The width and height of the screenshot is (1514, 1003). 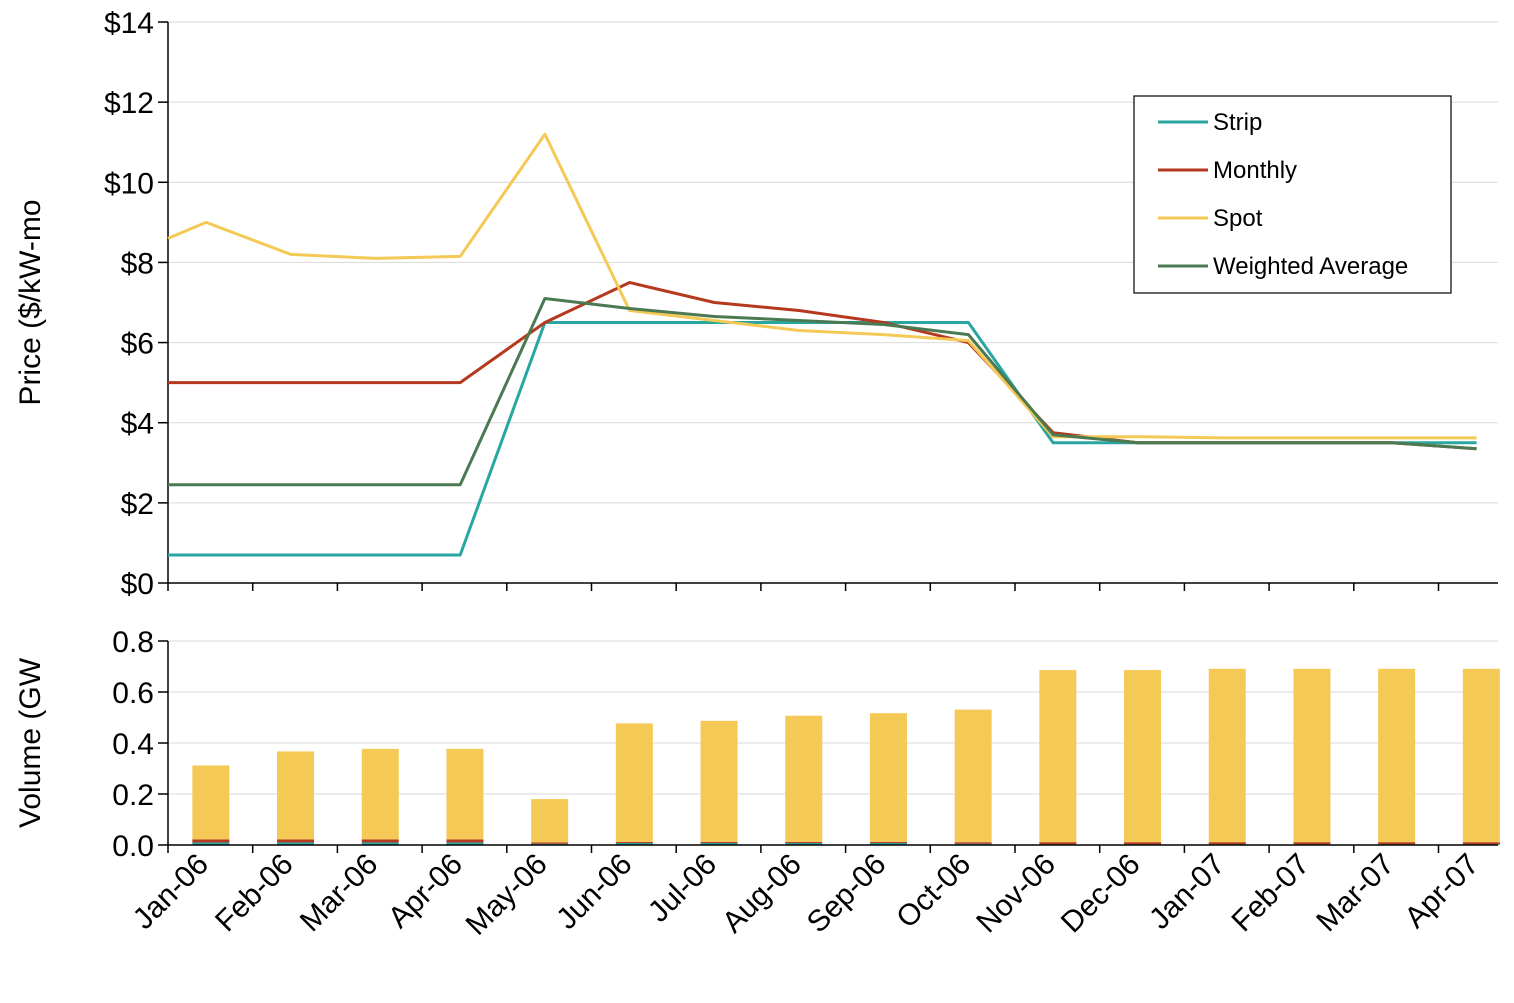 I want to click on x-category-label: Apr-06, so click(x=425, y=891).